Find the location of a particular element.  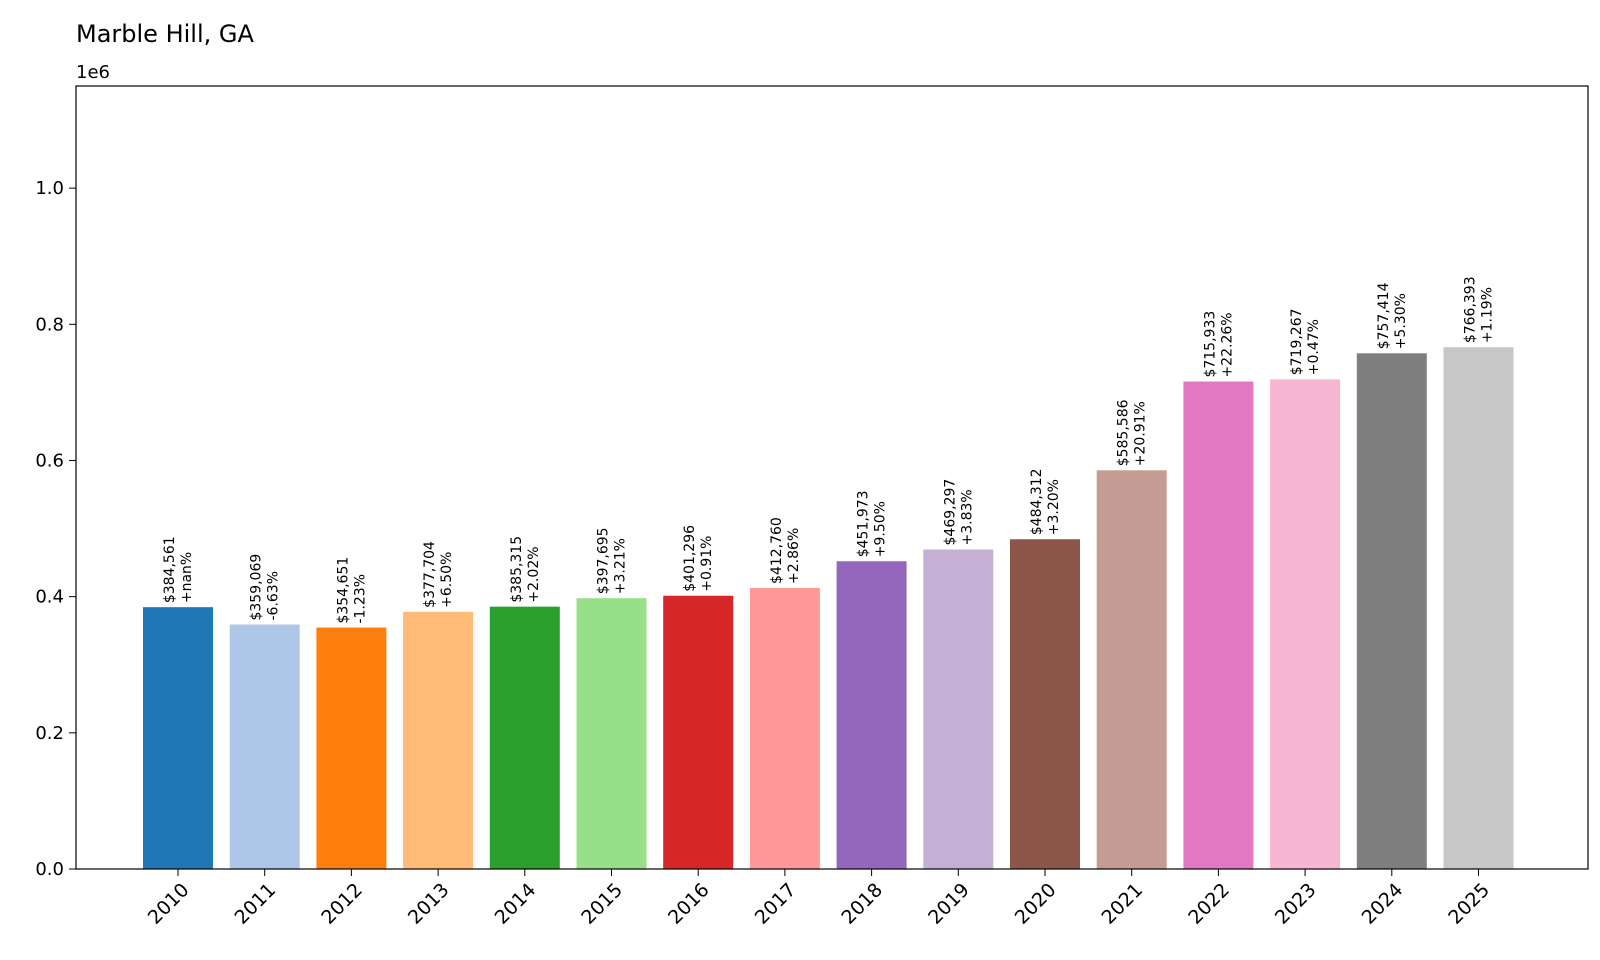

x-tick-label: 2019 is located at coordinates (949, 904).